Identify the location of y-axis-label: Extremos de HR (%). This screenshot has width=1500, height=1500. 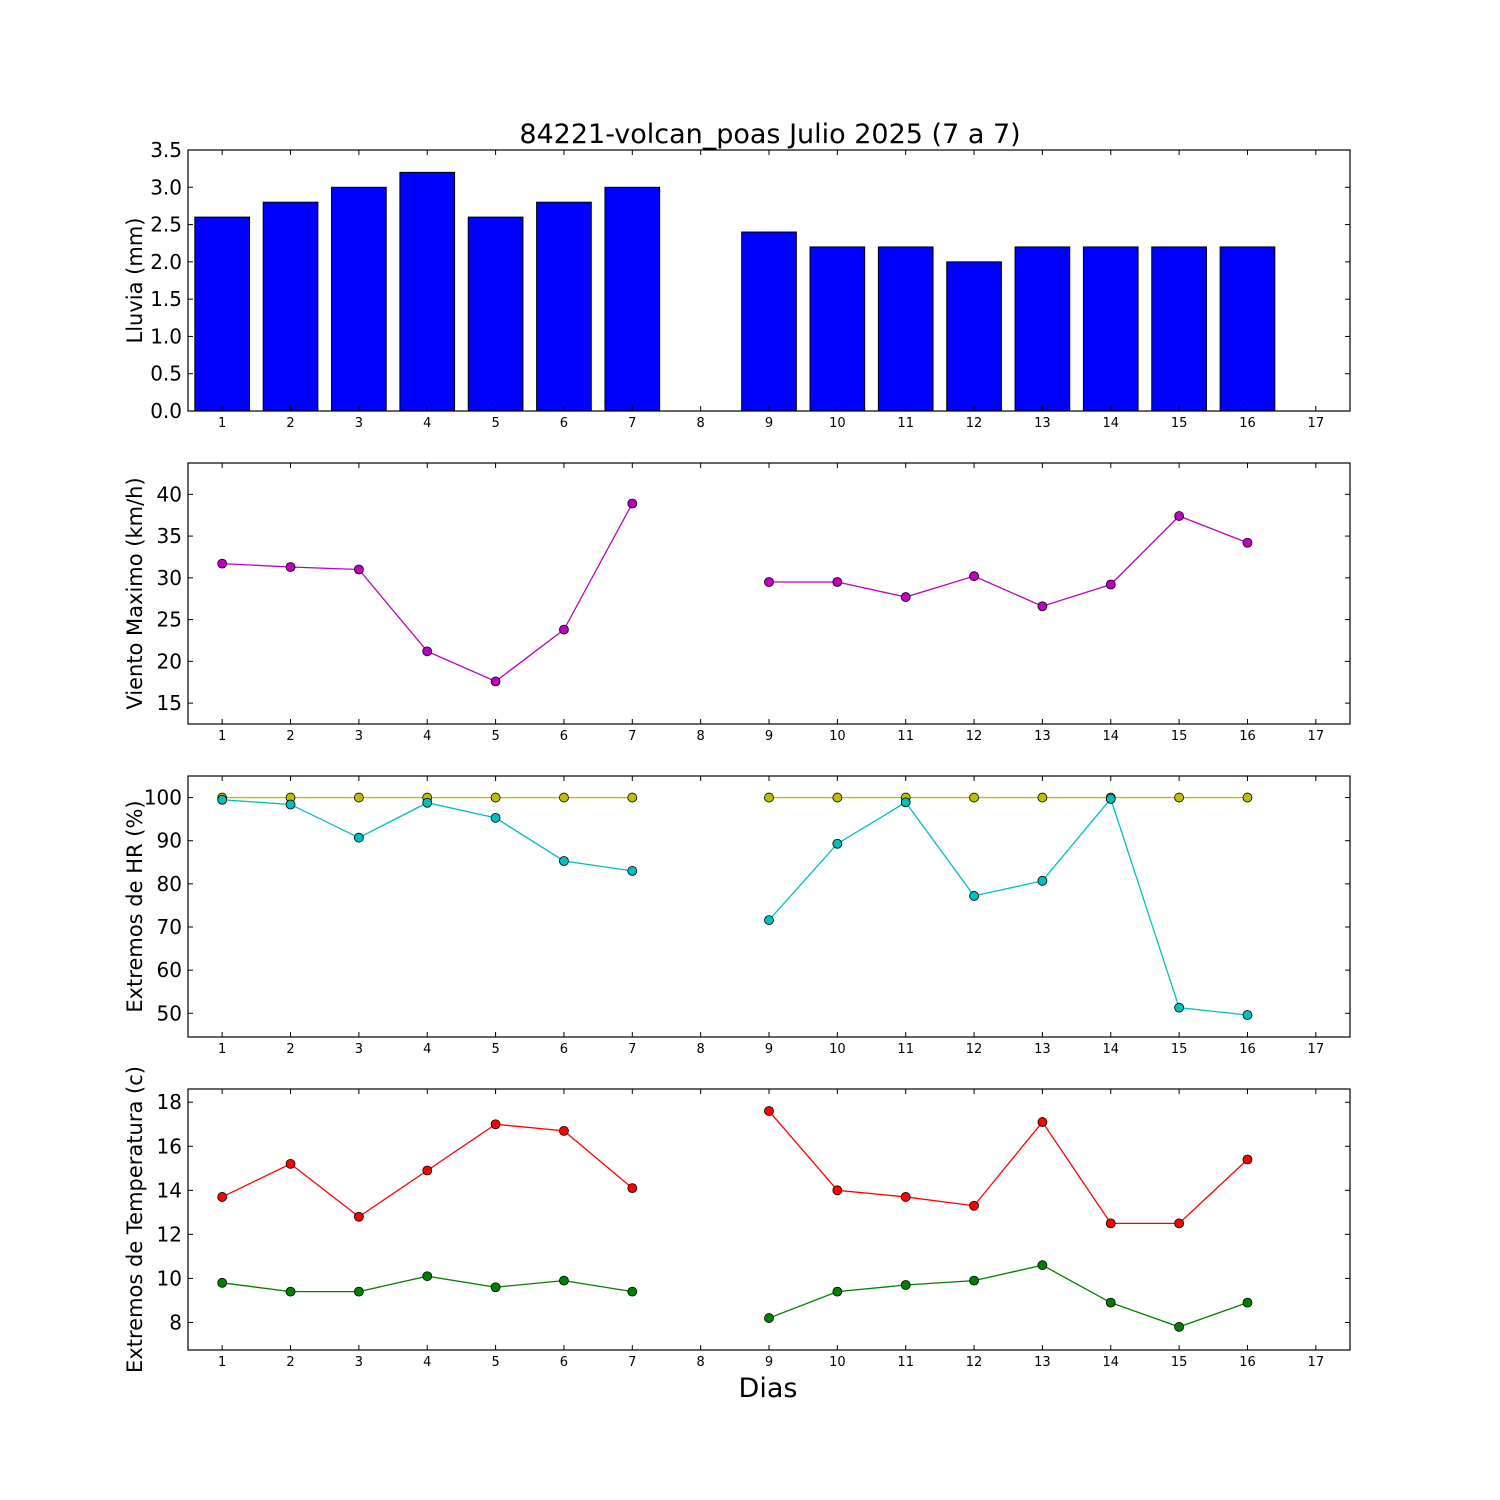
(135, 906).